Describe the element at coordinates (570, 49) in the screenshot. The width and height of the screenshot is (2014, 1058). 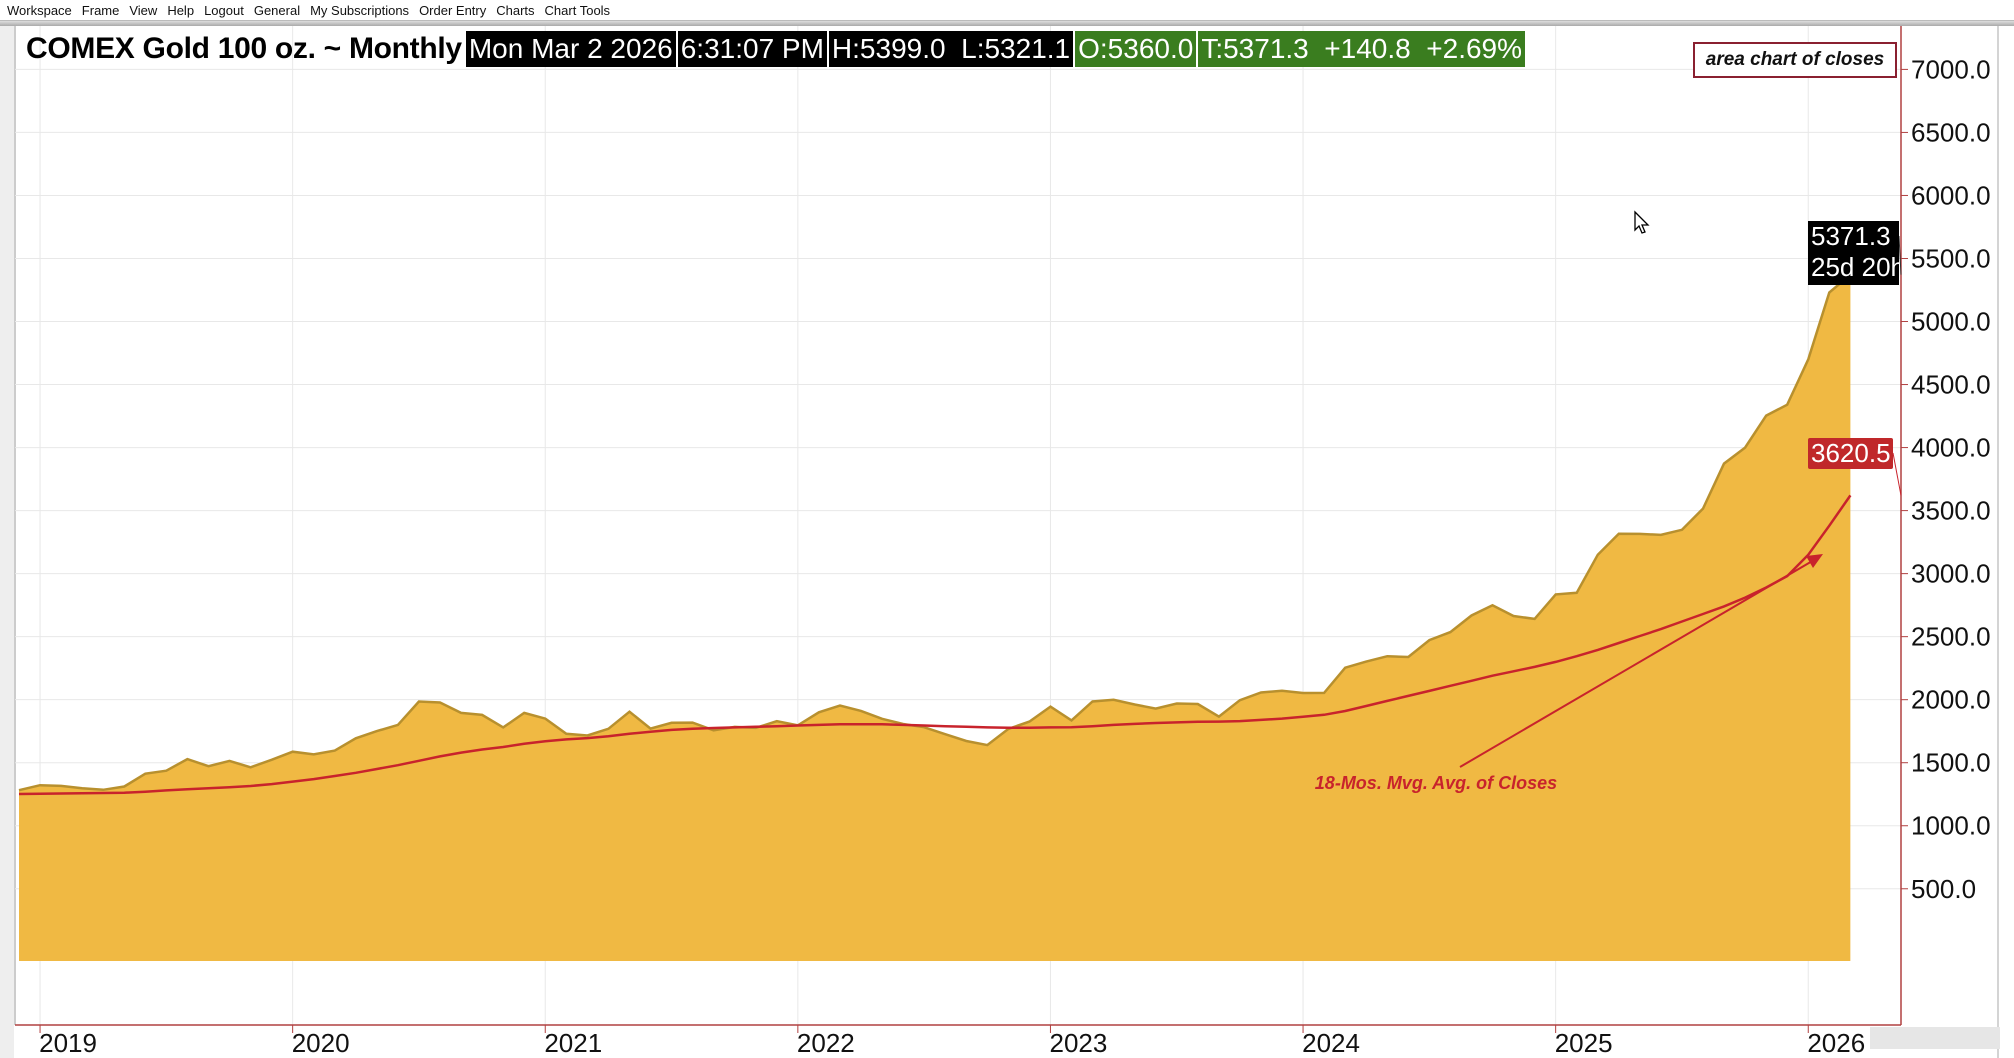
I see `quote-date: Mon Mar 2 2026` at that location.